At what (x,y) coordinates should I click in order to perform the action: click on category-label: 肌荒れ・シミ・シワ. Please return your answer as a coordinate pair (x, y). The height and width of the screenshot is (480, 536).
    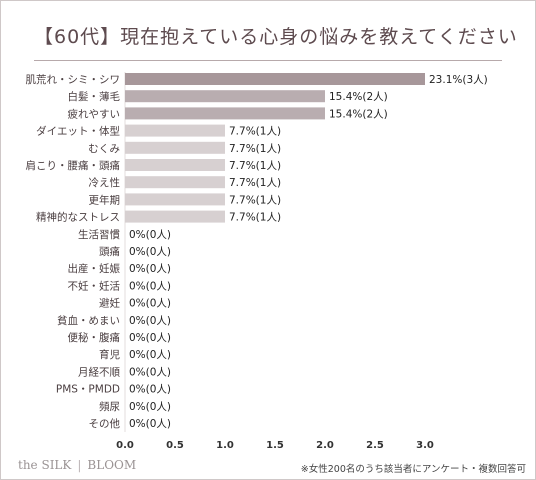
    Looking at the image, I should click on (73, 80).